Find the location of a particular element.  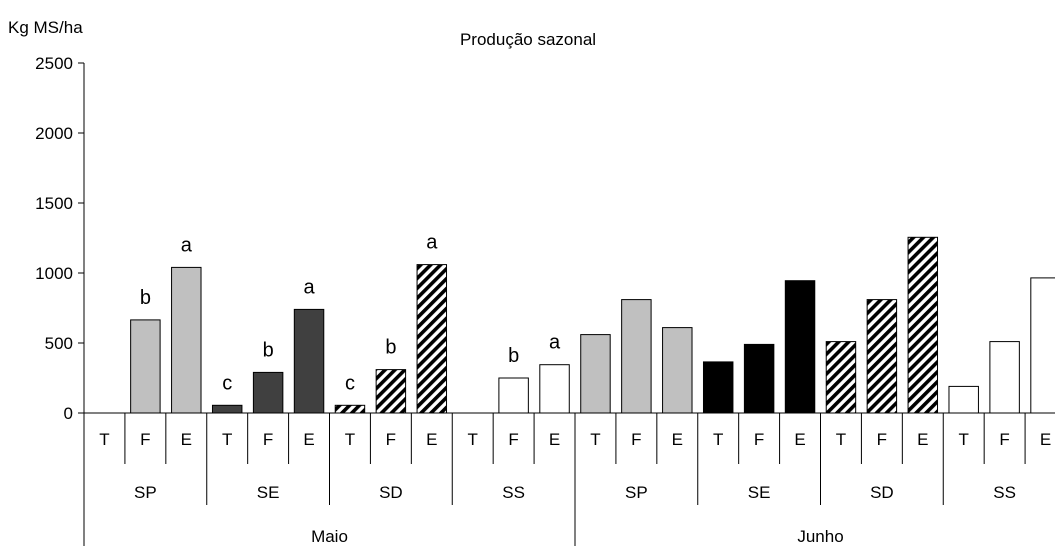

bar-maio-sp-e is located at coordinates (186, 340).